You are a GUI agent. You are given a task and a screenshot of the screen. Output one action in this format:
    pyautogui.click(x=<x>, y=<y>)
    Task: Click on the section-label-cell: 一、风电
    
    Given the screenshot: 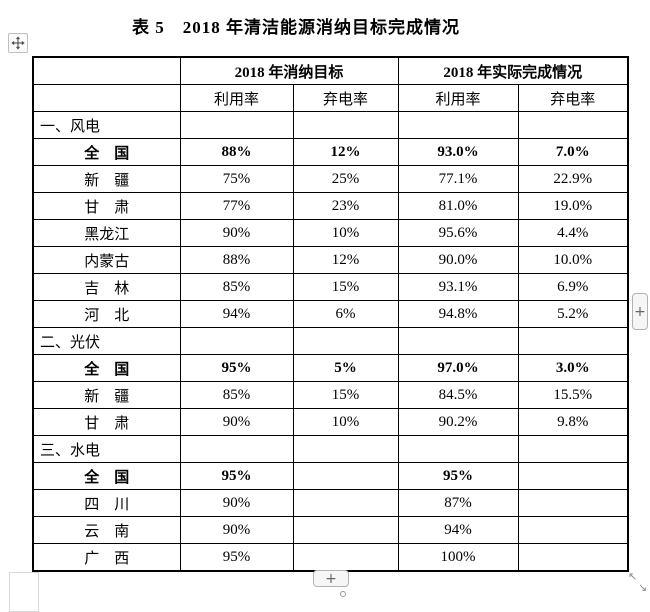 What is the action you would take?
    pyautogui.click(x=106, y=125)
    